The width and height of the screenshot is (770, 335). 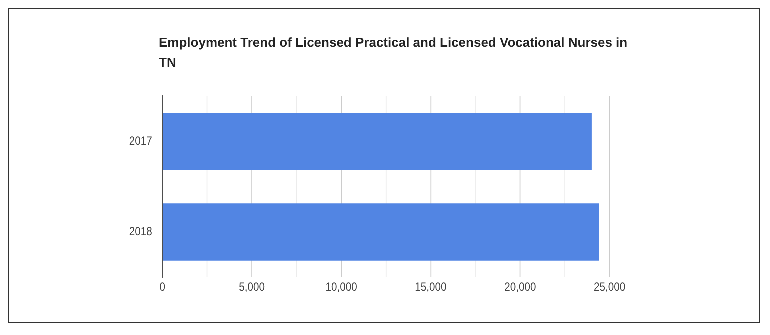 What do you see at coordinates (394, 53) in the screenshot?
I see `chart-title: Employment Trend of Licensed Practical and Licensed Vocational Nurses in TN` at bounding box center [394, 53].